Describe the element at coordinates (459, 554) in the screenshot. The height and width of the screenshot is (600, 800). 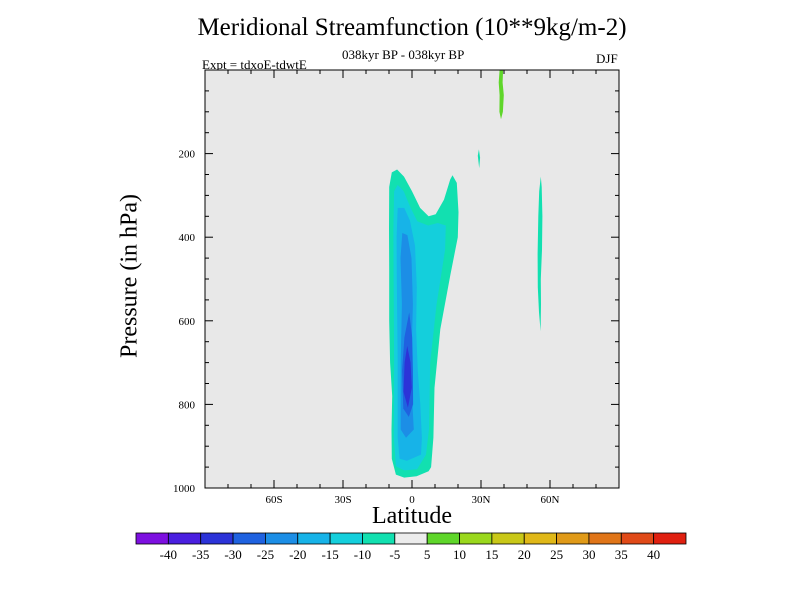
I see `colorbar-label-9: 10` at that location.